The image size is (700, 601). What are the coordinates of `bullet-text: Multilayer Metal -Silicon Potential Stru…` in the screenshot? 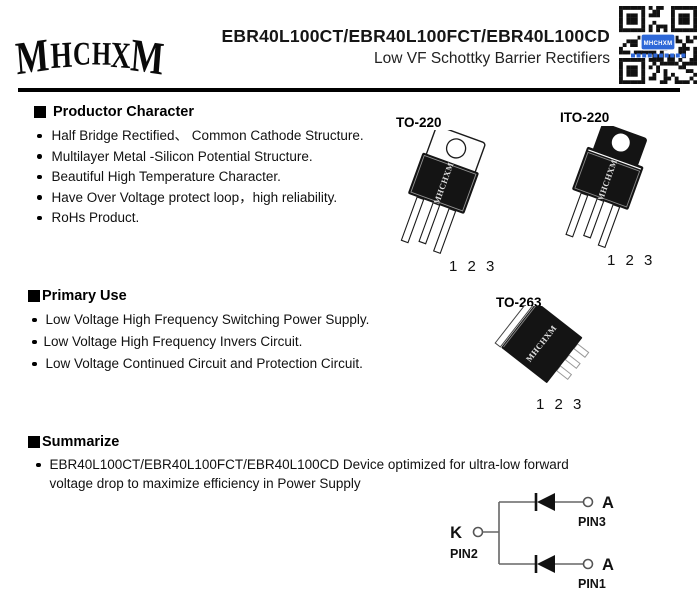 It's located at (182, 156).